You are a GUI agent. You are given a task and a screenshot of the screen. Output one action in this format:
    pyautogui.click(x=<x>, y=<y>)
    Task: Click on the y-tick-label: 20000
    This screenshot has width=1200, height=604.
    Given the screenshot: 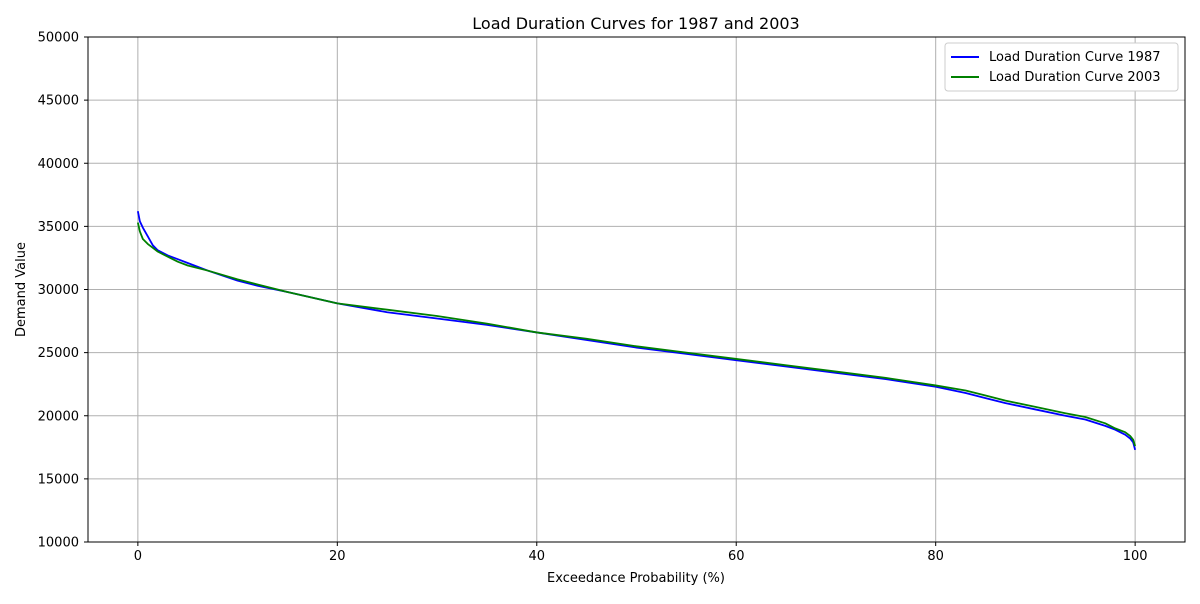 What is the action you would take?
    pyautogui.click(x=58, y=416)
    